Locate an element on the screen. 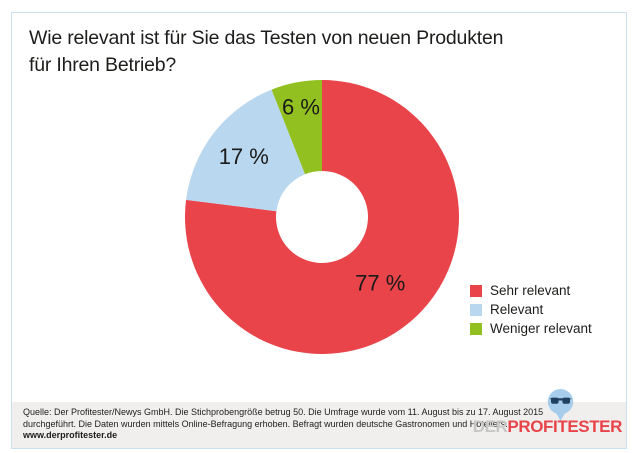 This screenshot has height=453, width=640. legend-item-2: Weniger relevant is located at coordinates (531, 328).